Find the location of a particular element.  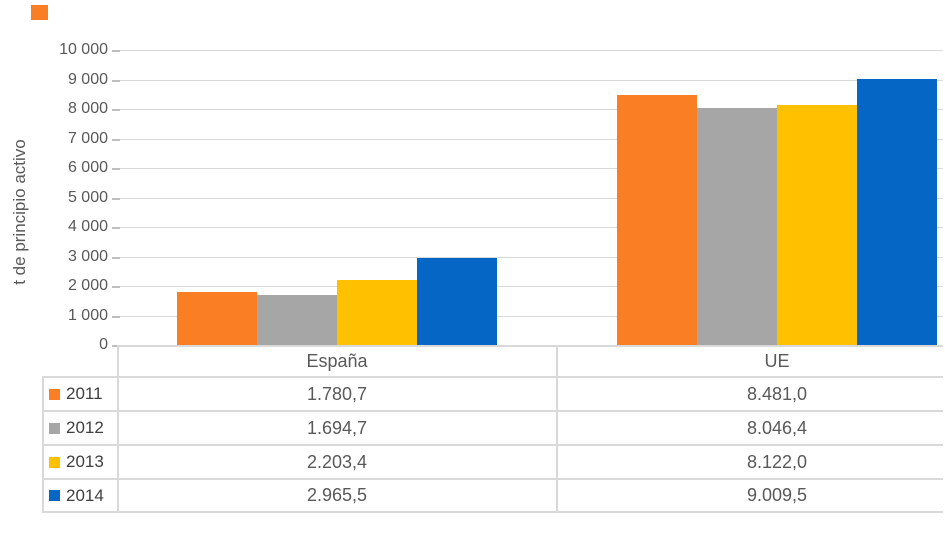

legend-item-2013: 2013 is located at coordinates (79, 462).